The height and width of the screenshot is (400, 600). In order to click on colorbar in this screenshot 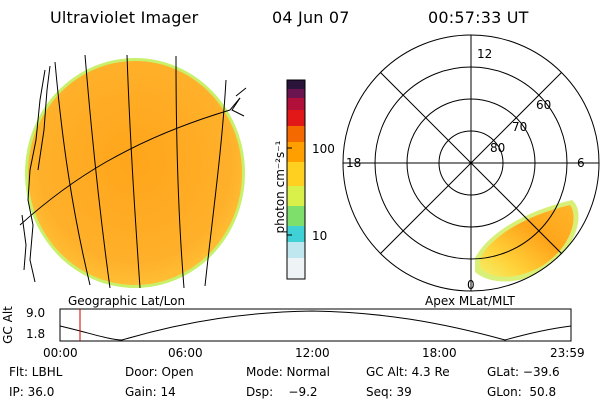, I will do `click(296, 179)`.